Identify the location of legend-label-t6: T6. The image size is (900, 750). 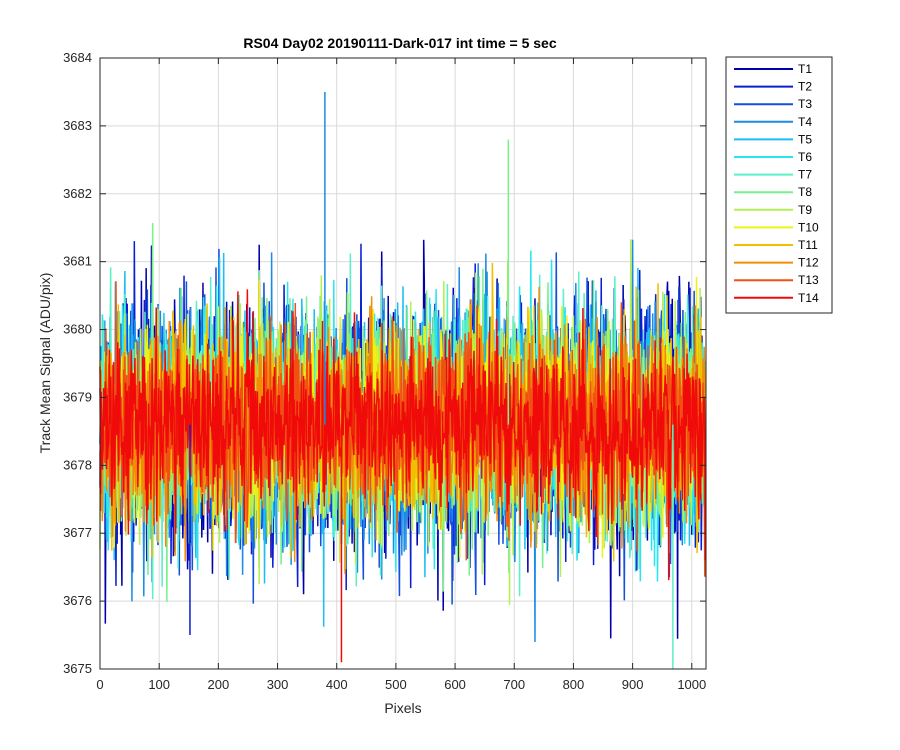
(805, 157).